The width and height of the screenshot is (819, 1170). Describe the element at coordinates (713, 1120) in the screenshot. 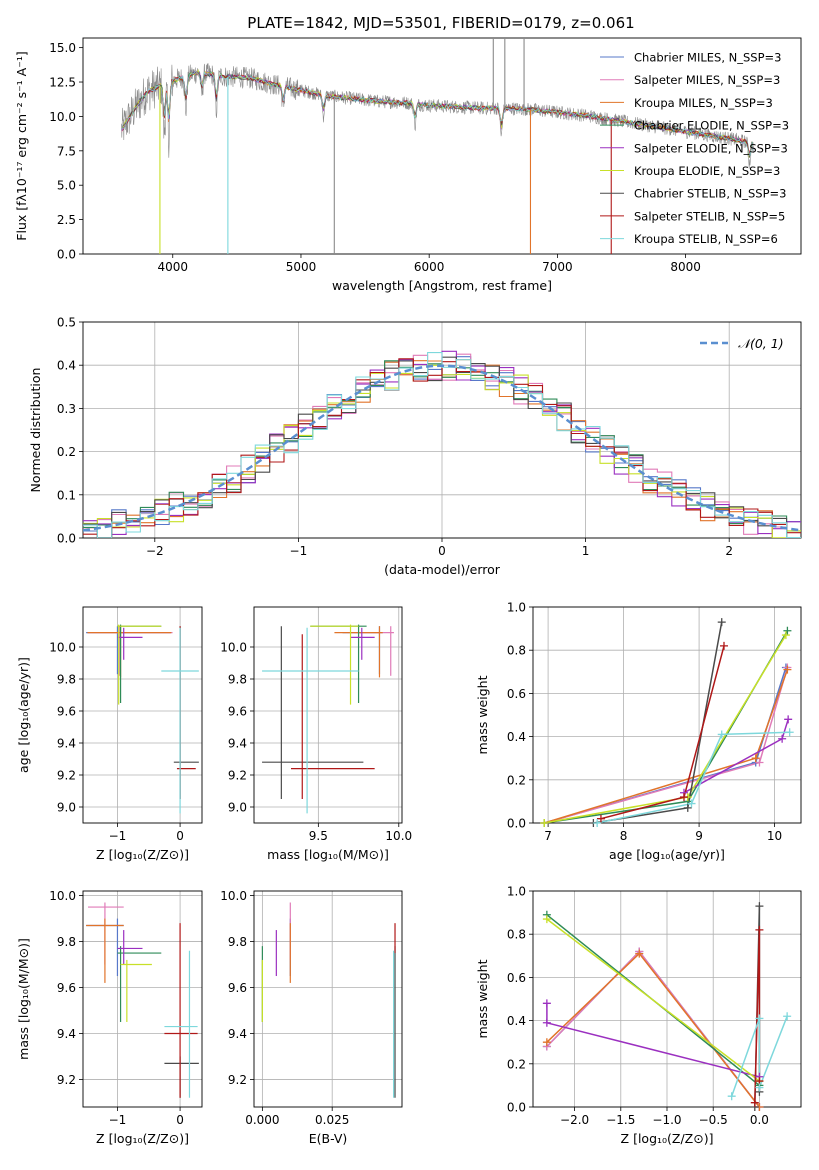

I see `x-tick-label: −0.5` at that location.